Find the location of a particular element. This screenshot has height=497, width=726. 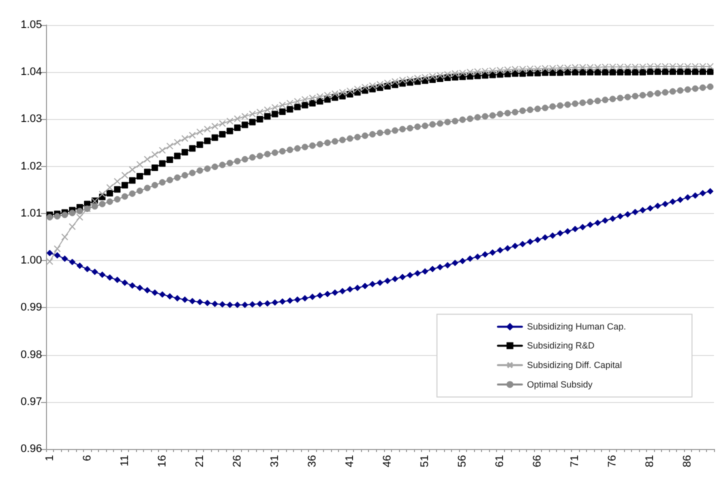

x-tick-label: 26 is located at coordinates (237, 461).